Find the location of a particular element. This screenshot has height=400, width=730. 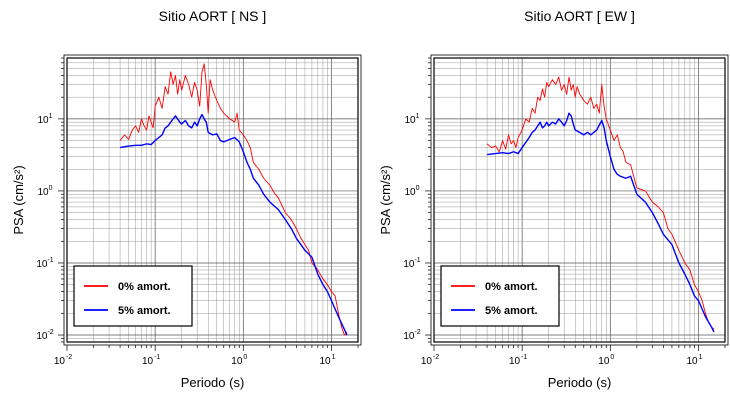

chart-title: Sitio AORT [ EW ] is located at coordinates (579, 16).